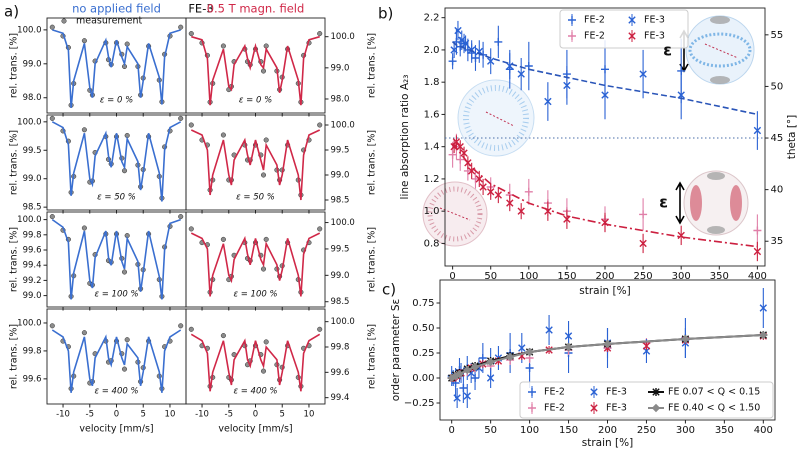 The width and height of the screenshot is (800, 454). I want to click on inset-sphere, so click(496, 118).